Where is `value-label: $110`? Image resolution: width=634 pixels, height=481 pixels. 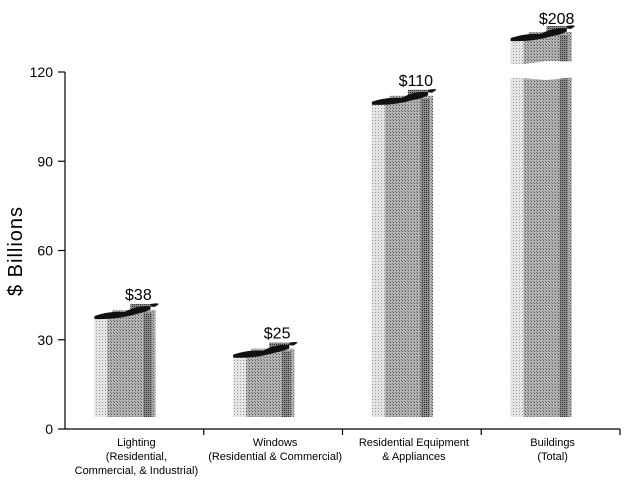 value-label: $110 is located at coordinates (416, 81).